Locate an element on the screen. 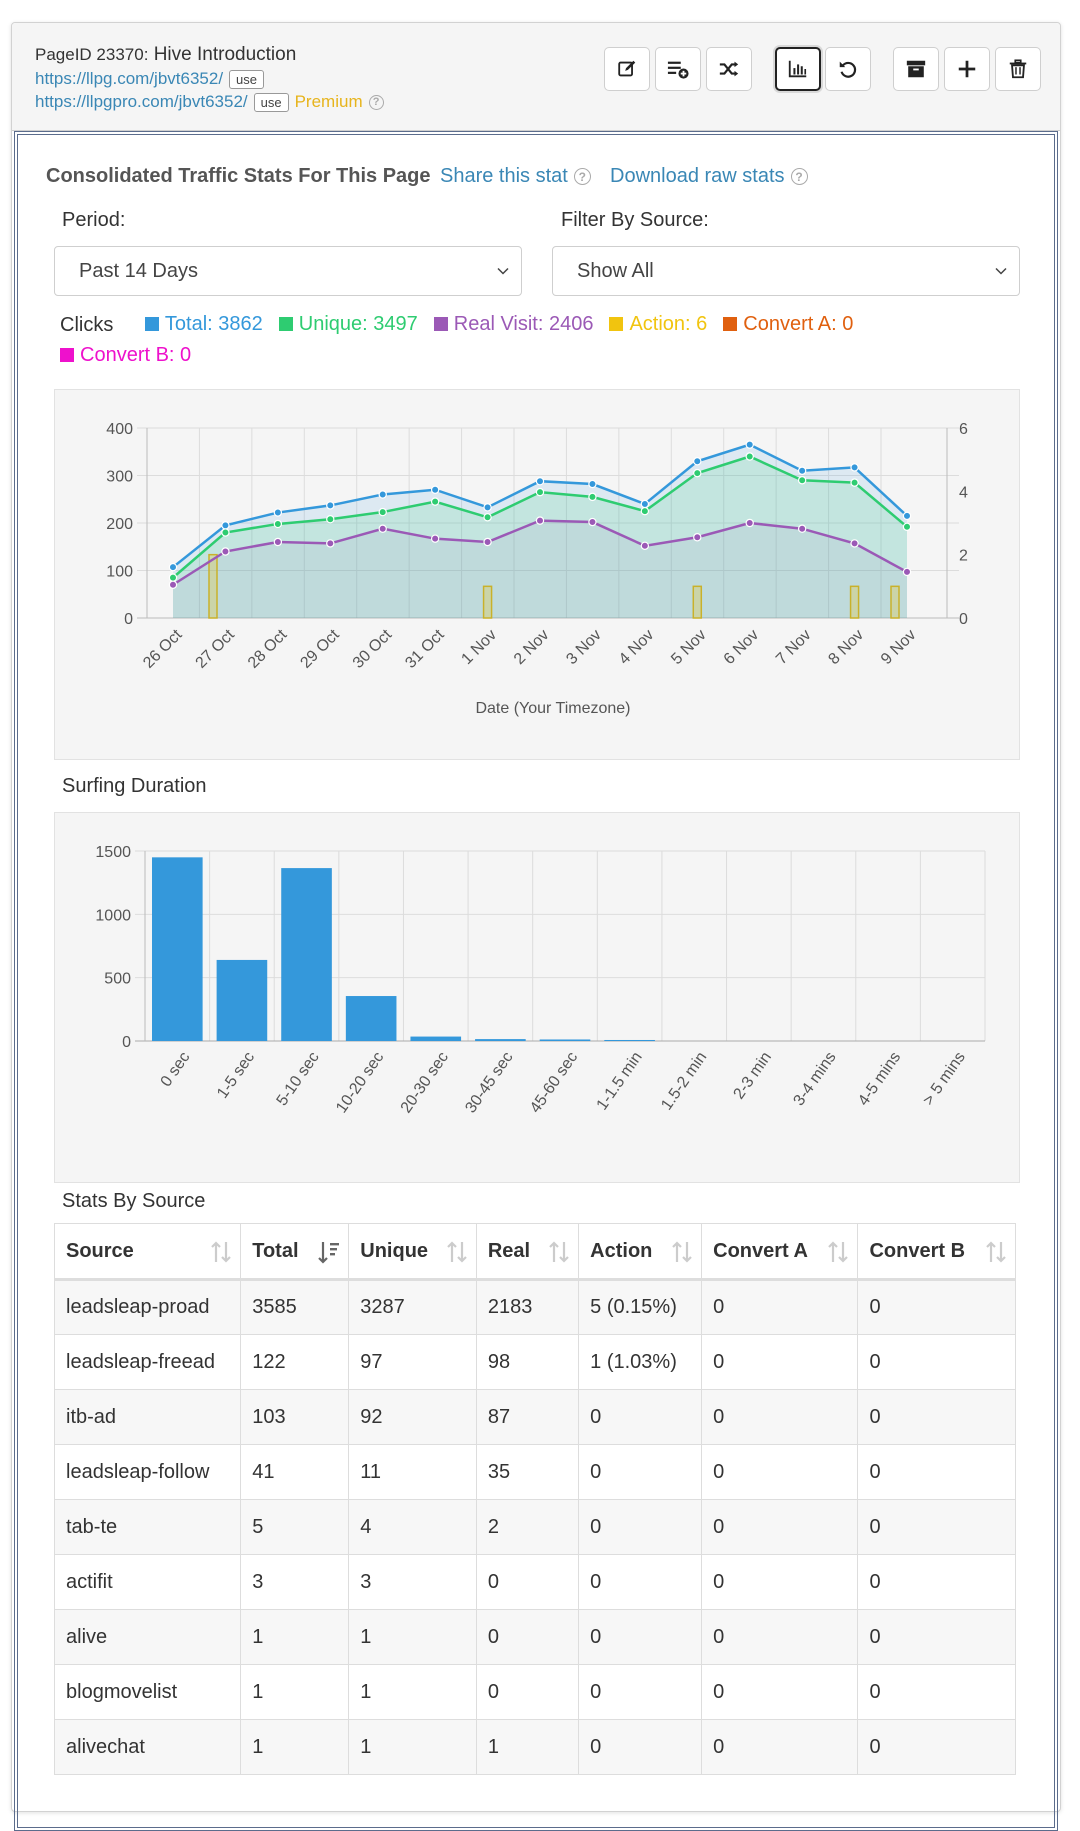 The width and height of the screenshot is (1080, 1831). rotate-button is located at coordinates (729, 69).